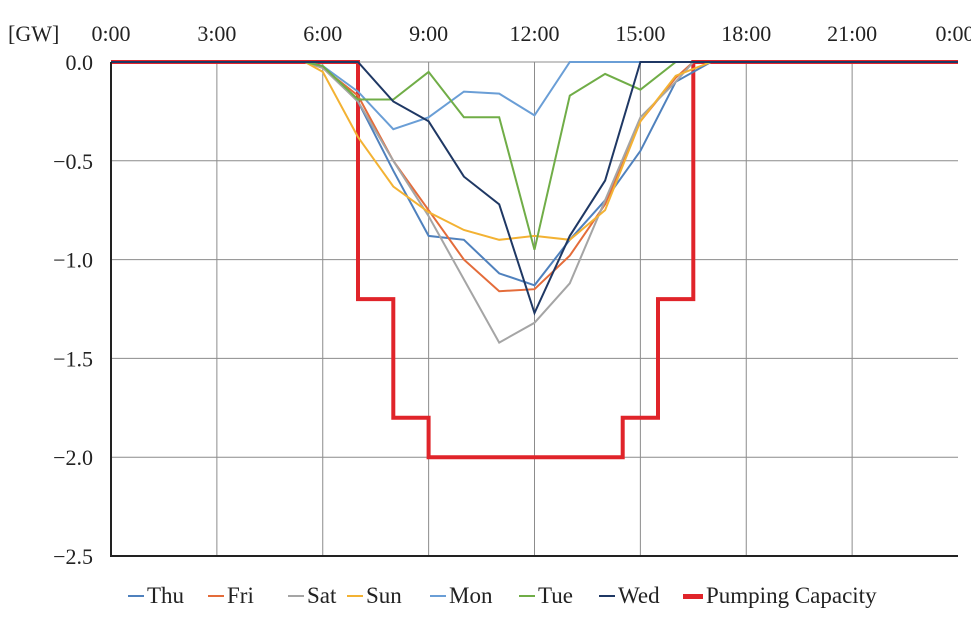 The width and height of the screenshot is (971, 618). Describe the element at coordinates (791, 595) in the screenshot. I see `legend-label: Pumping Capacity` at that location.